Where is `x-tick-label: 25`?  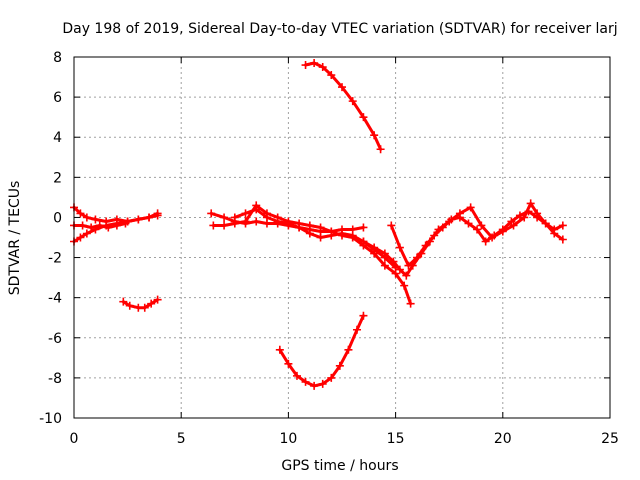
x-tick-label: 25 is located at coordinates (610, 439).